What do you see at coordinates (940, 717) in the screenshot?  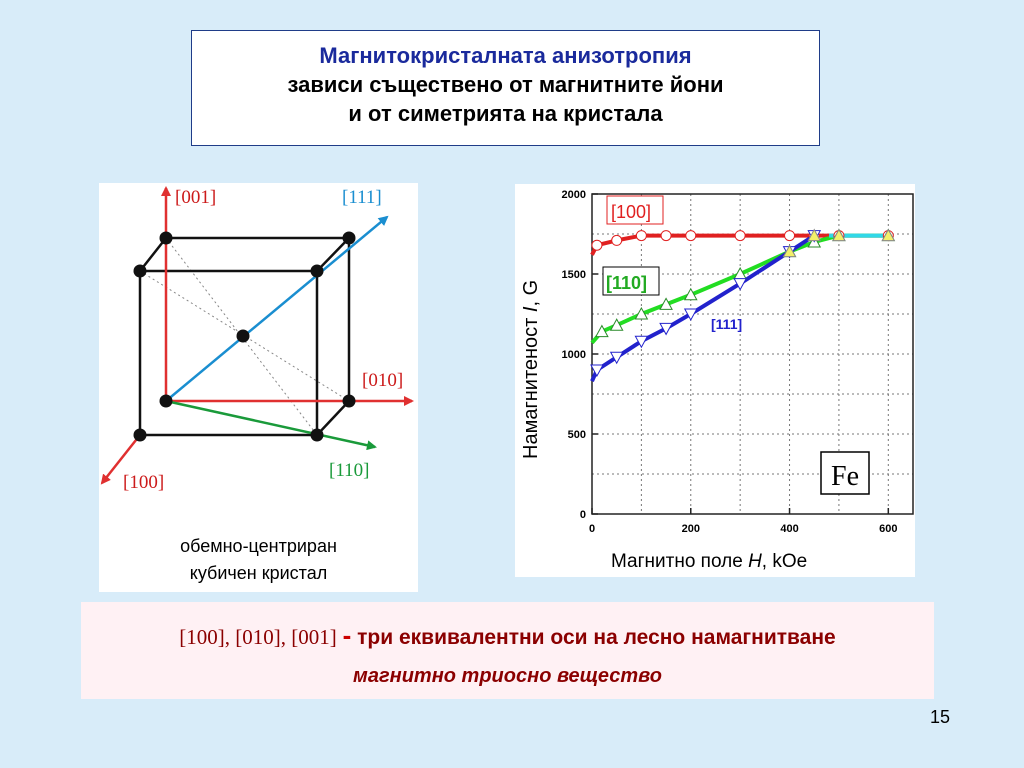 I see `page-number: 15` at bounding box center [940, 717].